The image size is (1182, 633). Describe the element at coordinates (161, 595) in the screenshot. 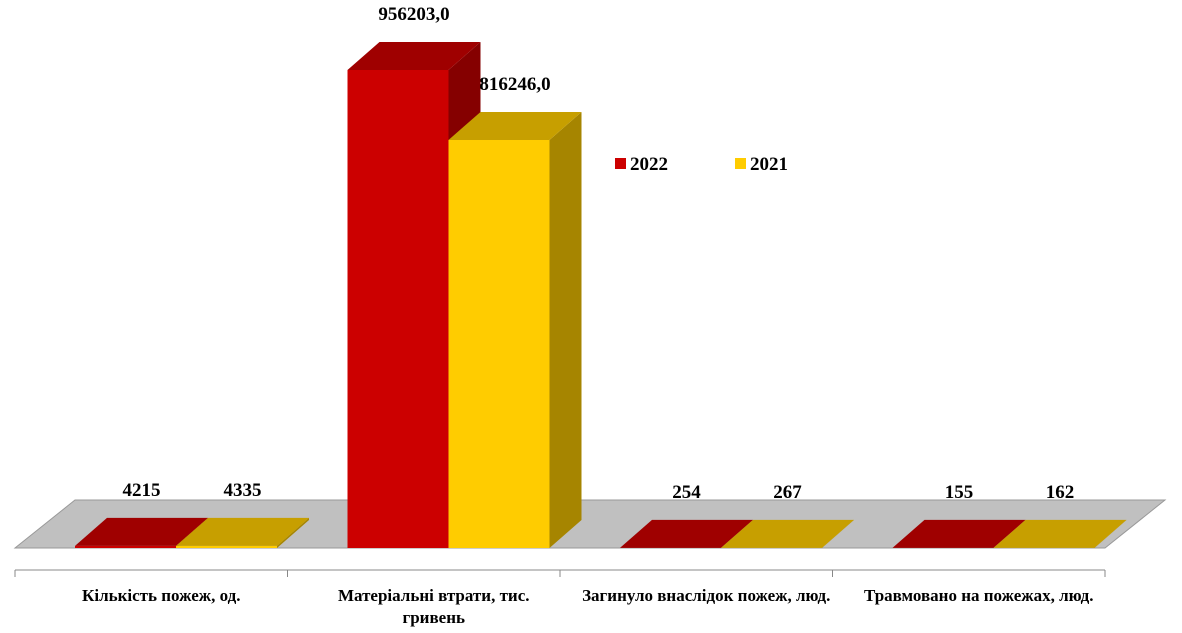

I see `x-tick-label: Кількість пожеж, од.` at that location.